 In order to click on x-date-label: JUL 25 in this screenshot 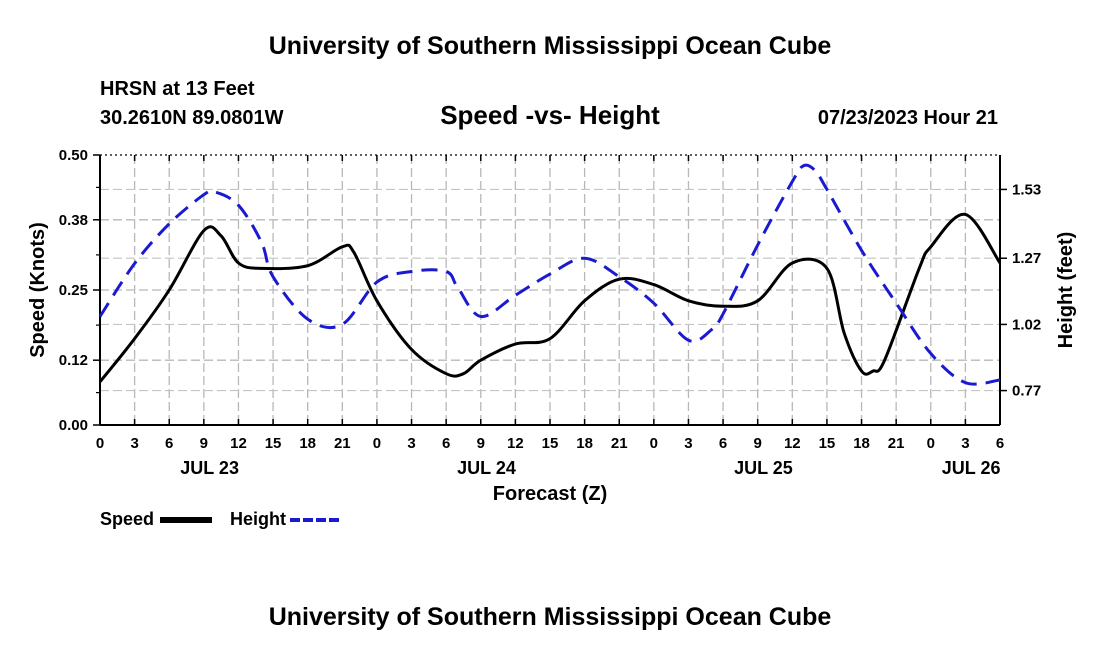, I will do `click(763, 468)`.